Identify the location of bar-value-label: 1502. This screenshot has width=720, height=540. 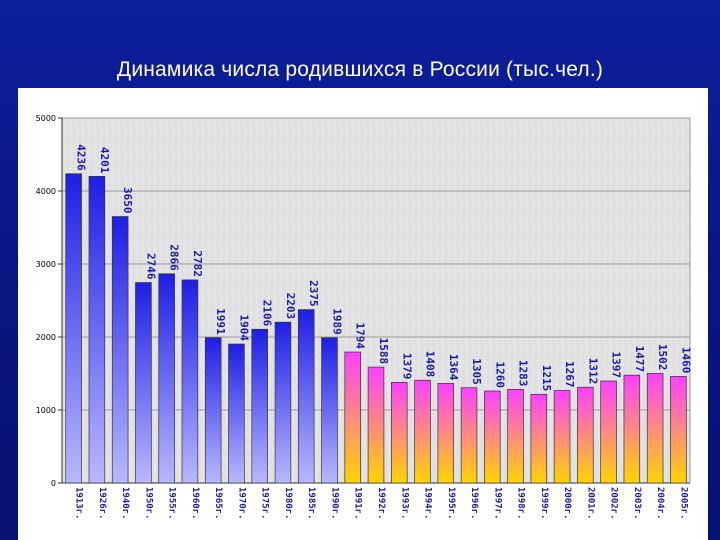
(662, 357).